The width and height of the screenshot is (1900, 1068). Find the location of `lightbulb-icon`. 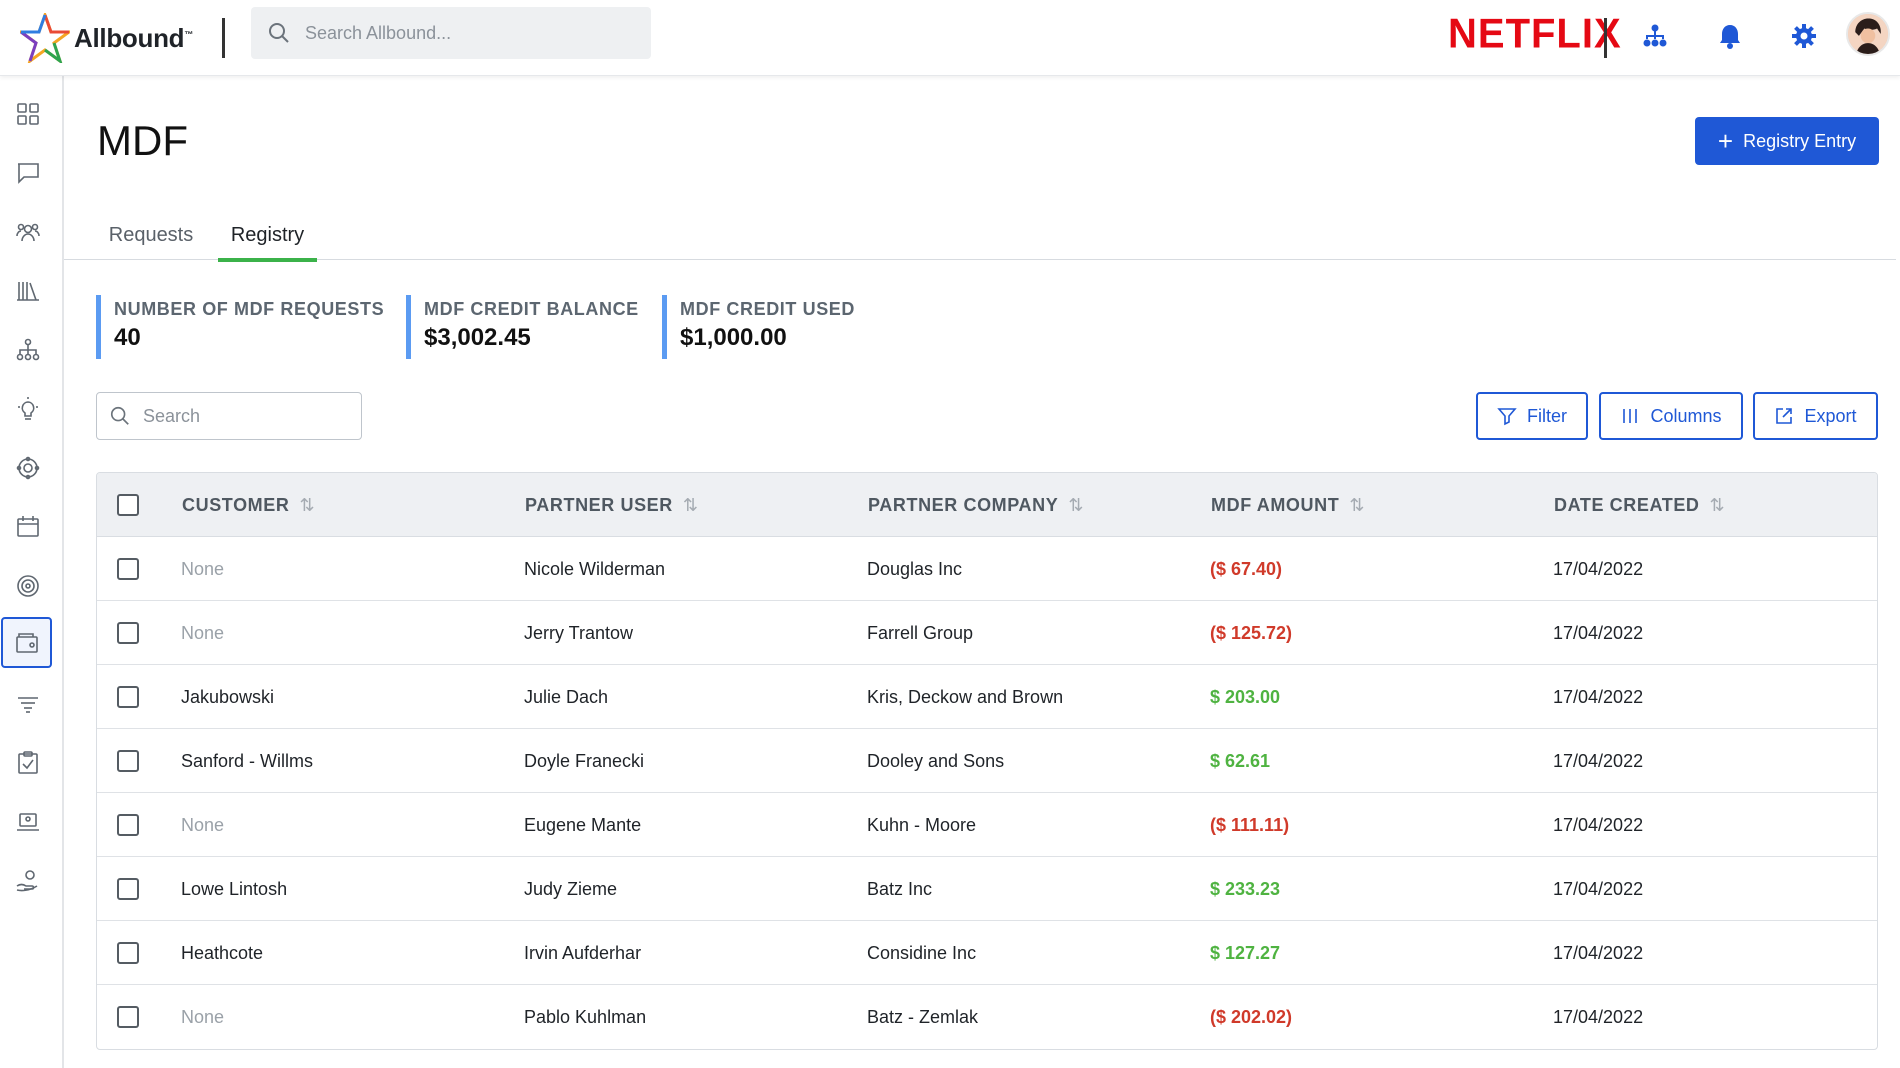

lightbulb-icon is located at coordinates (27, 408).